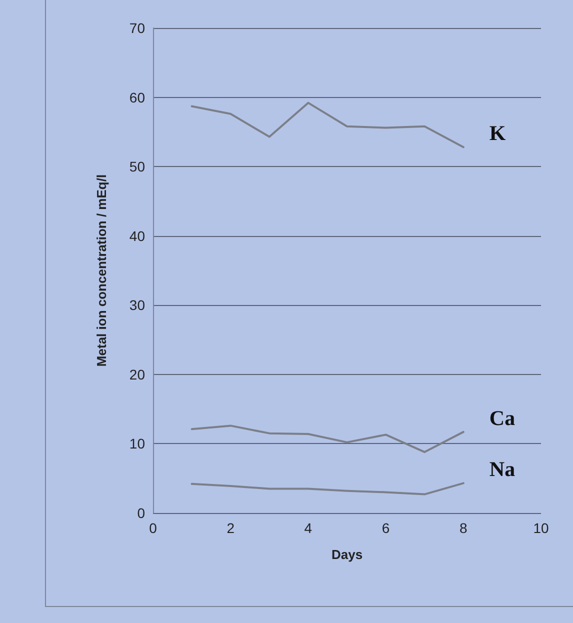 The height and width of the screenshot is (623, 573). I want to click on series-label: K, so click(497, 133).